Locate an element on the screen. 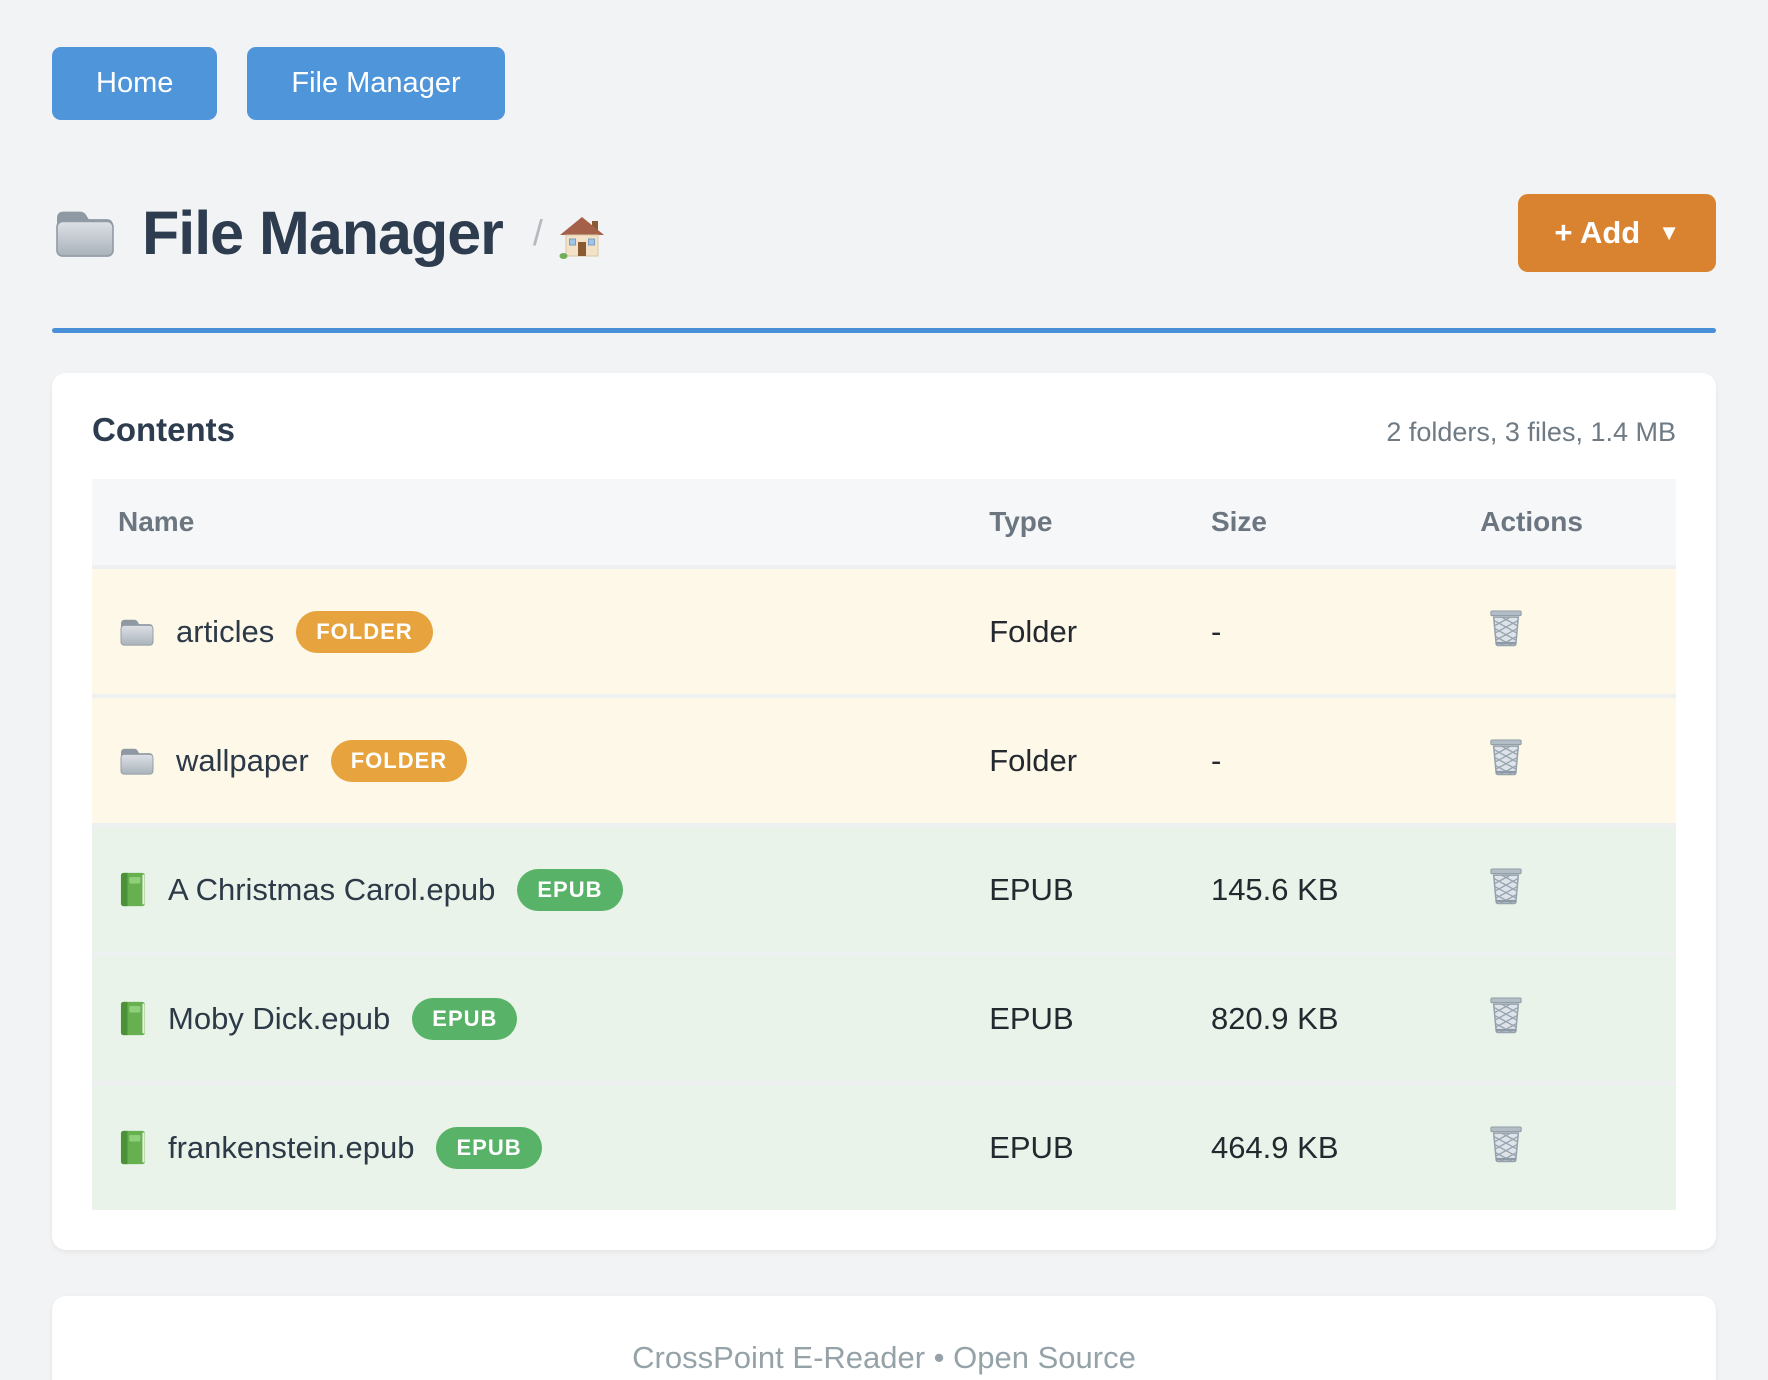 The image size is (1768, 1380). table-row: wallpaper FOLDER Folder - is located at coordinates (884, 759).